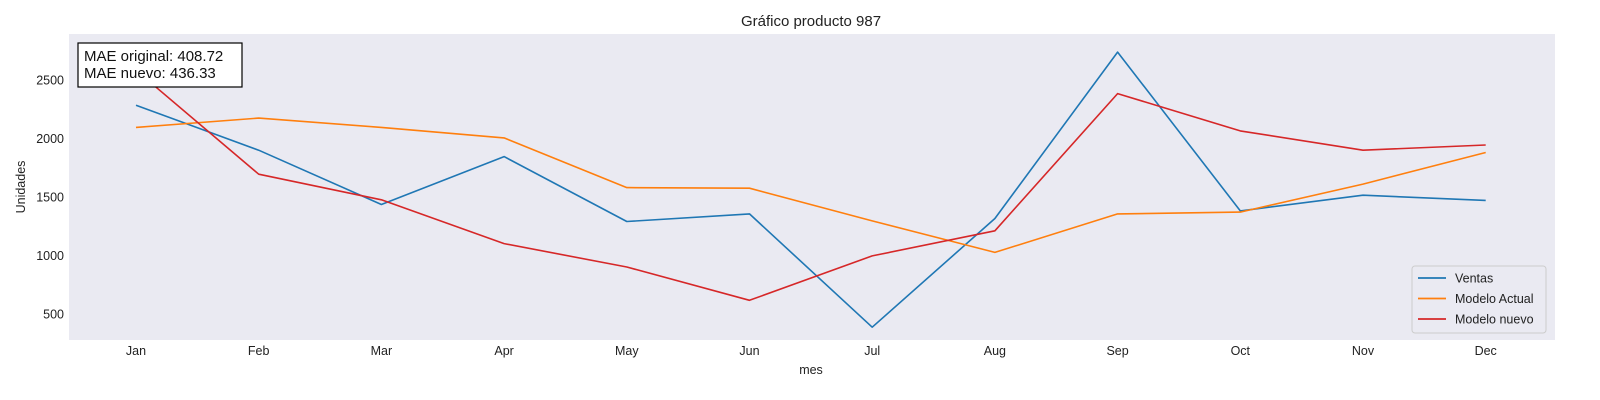  Describe the element at coordinates (872, 351) in the screenshot. I see `x-tick-label: Jul` at that location.